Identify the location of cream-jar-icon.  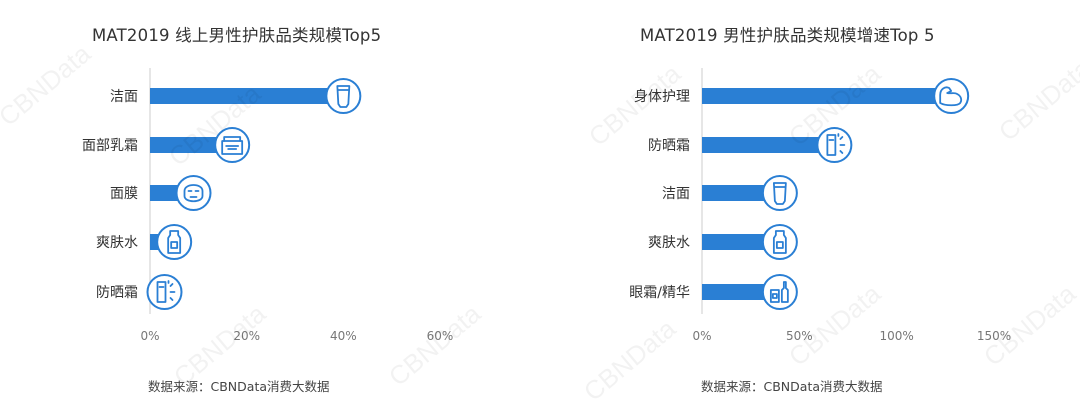
(232, 145).